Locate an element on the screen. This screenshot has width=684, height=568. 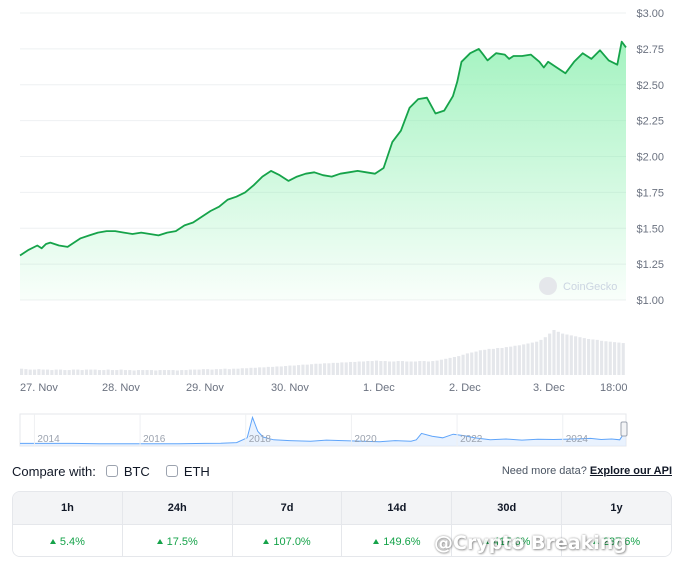
coingecko-wordmark: CoinGecko is located at coordinates (590, 287).